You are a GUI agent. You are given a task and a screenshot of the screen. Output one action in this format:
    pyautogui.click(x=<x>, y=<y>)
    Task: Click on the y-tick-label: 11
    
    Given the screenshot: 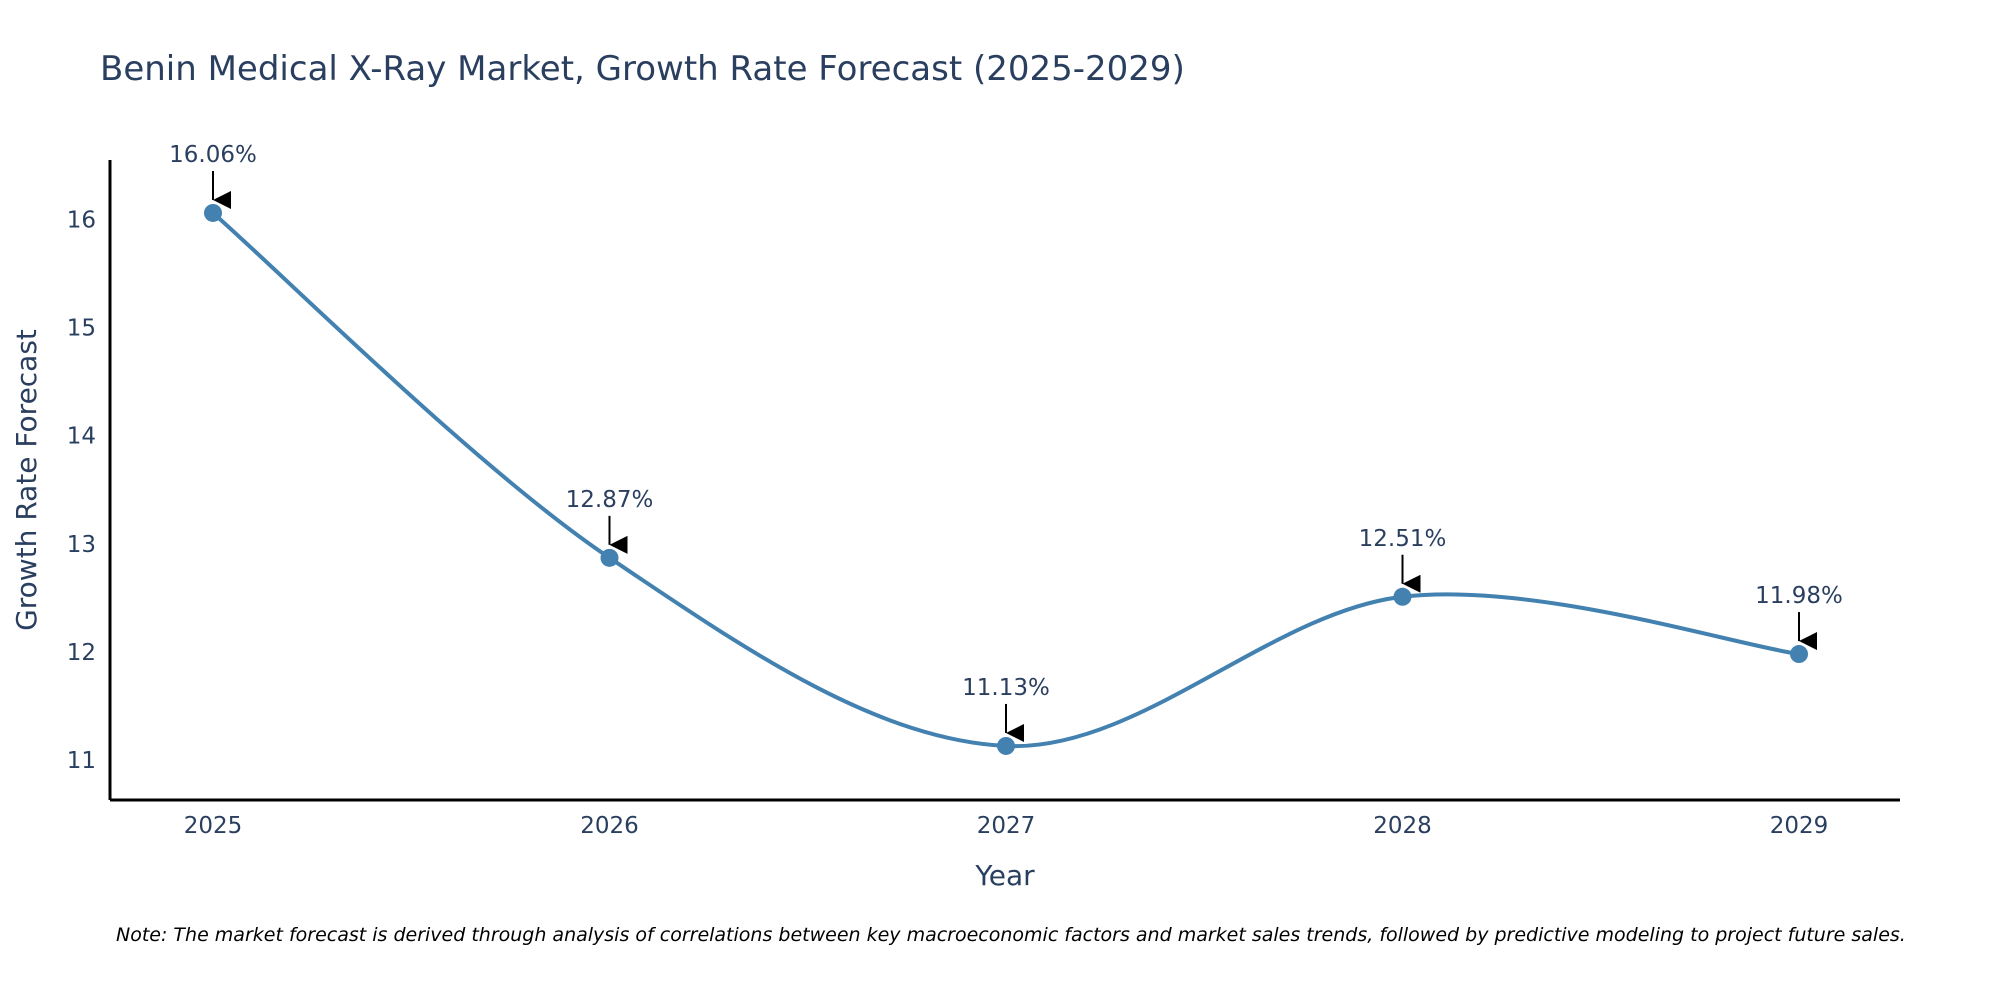 What is the action you would take?
    pyautogui.click(x=81, y=761)
    